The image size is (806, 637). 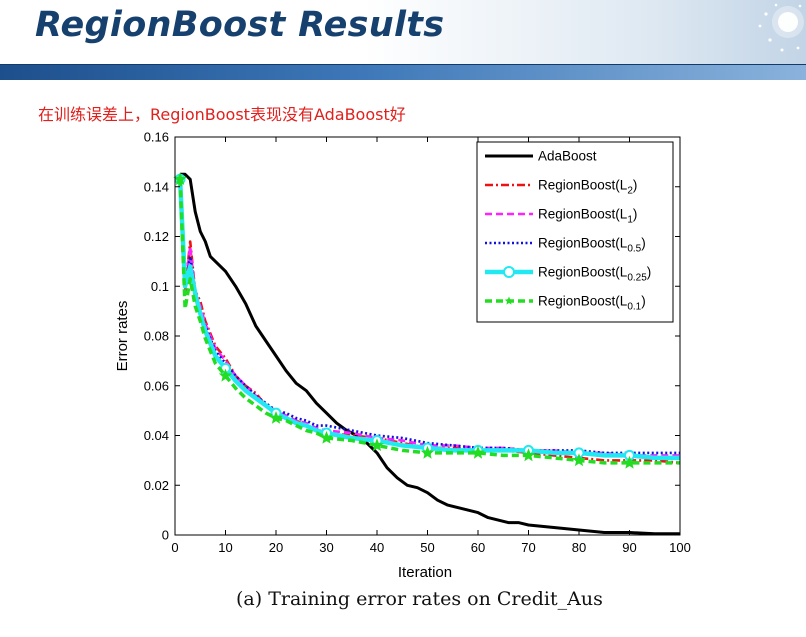 What do you see at coordinates (587, 216) in the screenshot?
I see `legend-label-regionboost-l1: RegionBoost(L1)` at bounding box center [587, 216].